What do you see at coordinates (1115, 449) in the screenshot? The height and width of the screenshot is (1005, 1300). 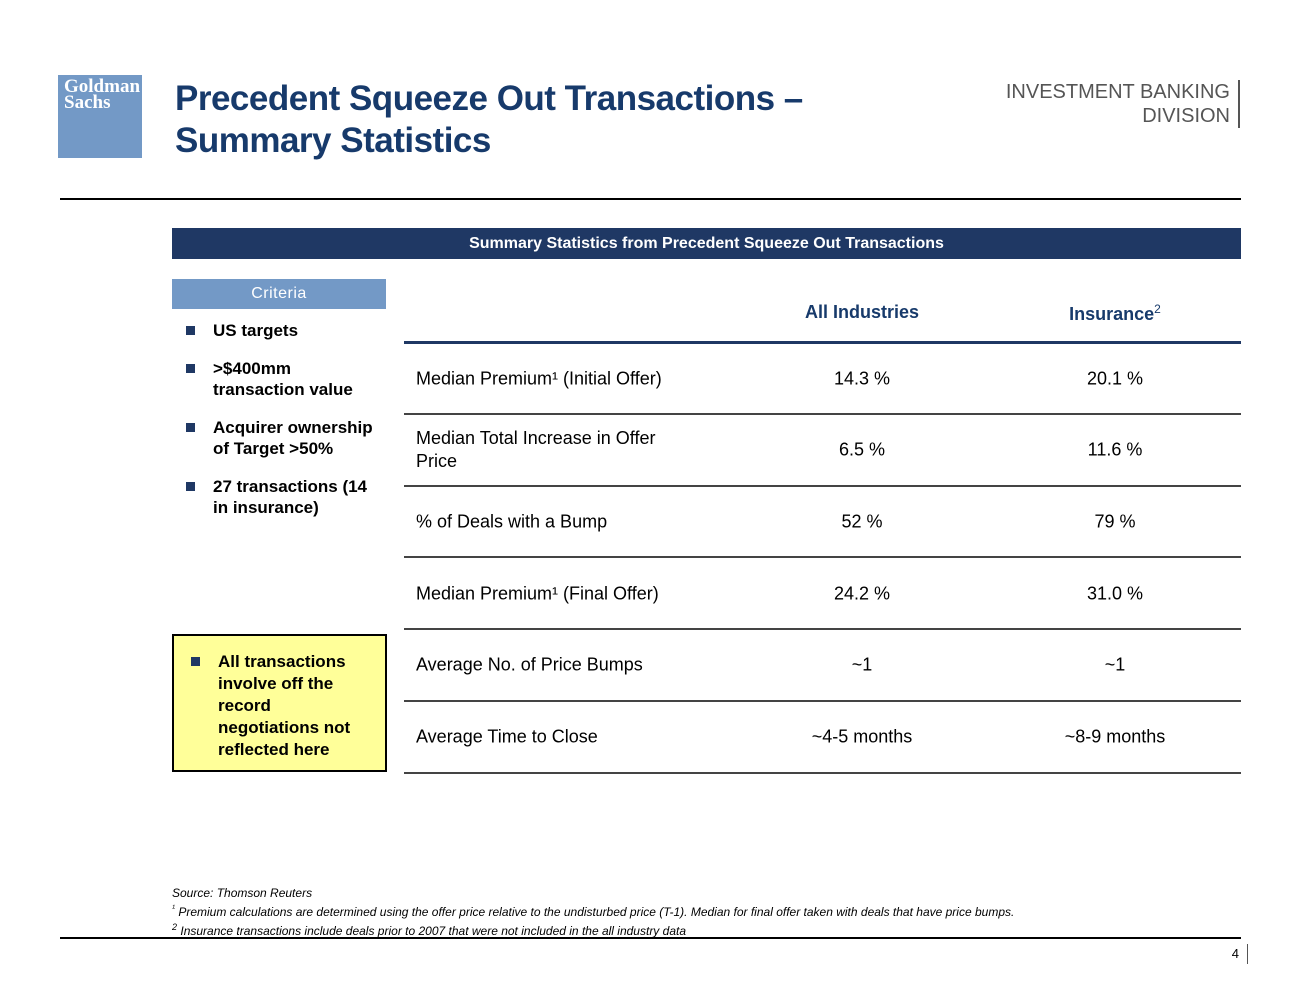 I see `cell-value: 11.6 %` at bounding box center [1115, 449].